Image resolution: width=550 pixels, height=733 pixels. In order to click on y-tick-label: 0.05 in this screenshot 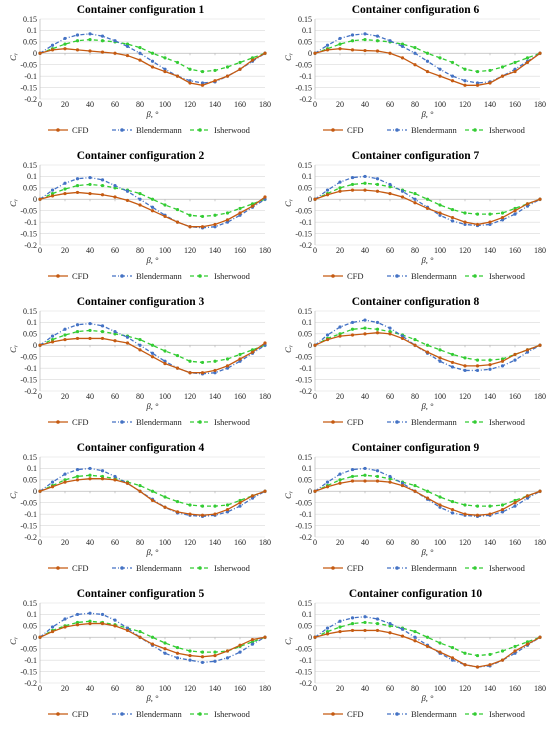, I will do `click(305, 42)`.